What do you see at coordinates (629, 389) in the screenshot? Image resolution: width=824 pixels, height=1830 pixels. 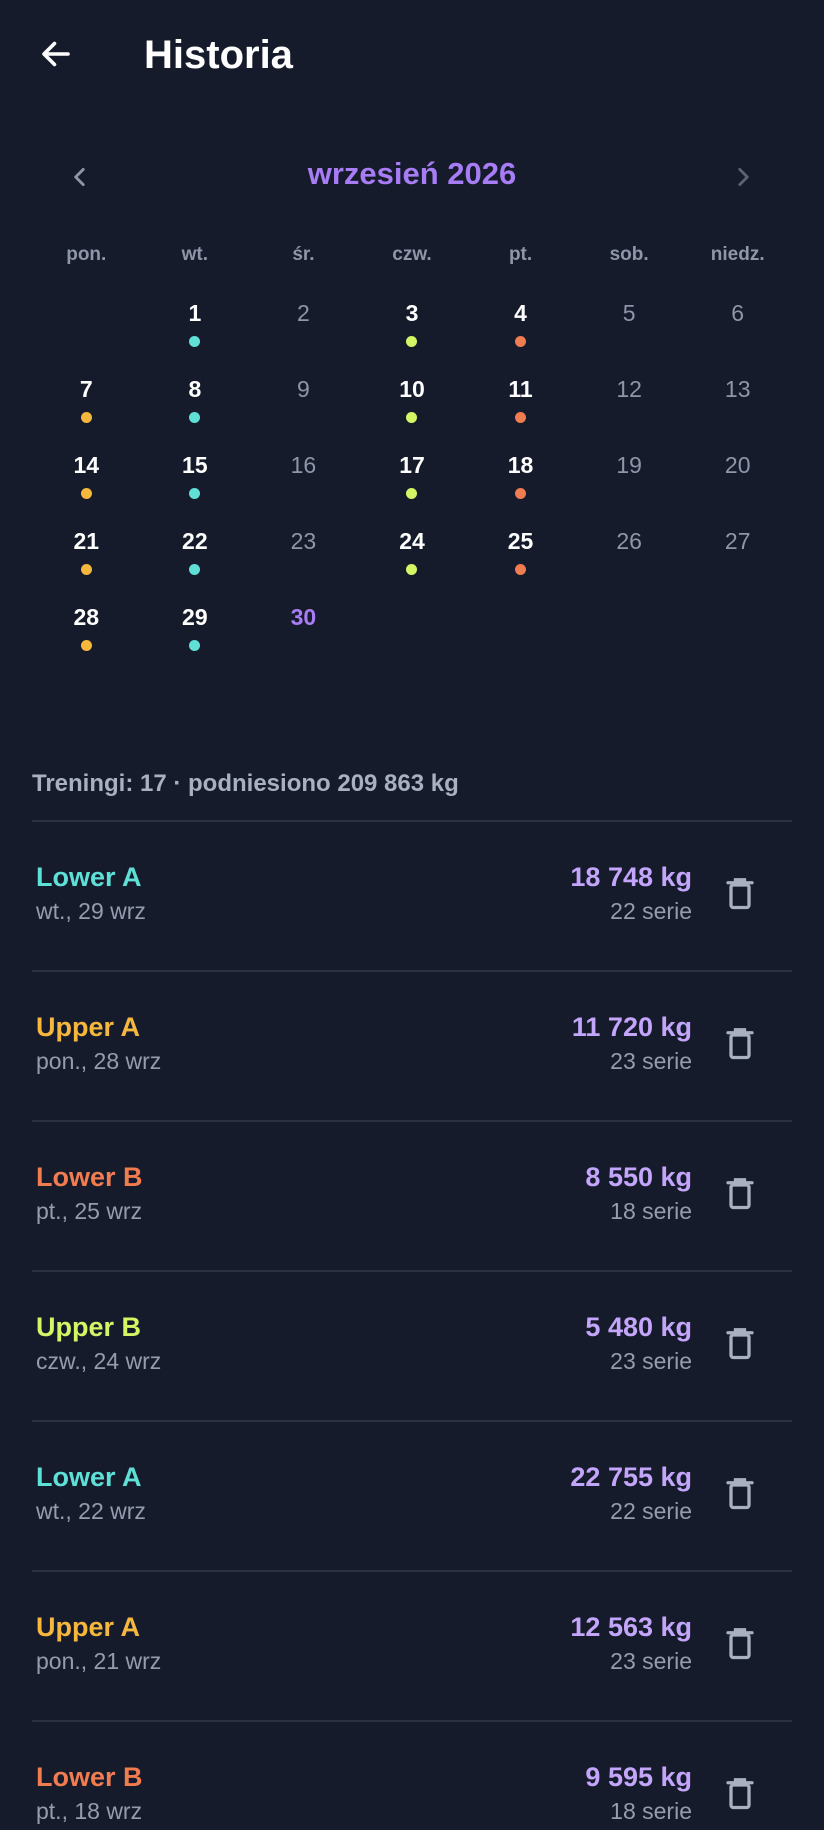 I see `calendar-day-number: 12` at bounding box center [629, 389].